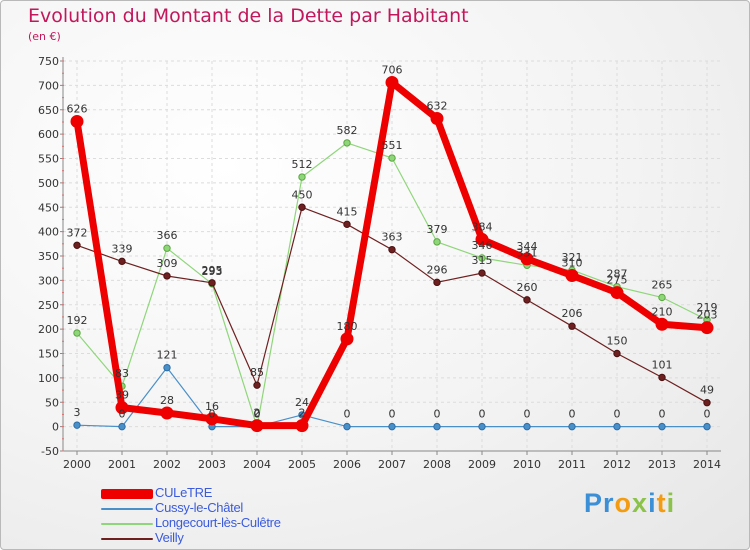 This screenshot has height=550, width=750. What do you see at coordinates (55, 427) in the screenshot?
I see `y-tick-label: 0` at bounding box center [55, 427].